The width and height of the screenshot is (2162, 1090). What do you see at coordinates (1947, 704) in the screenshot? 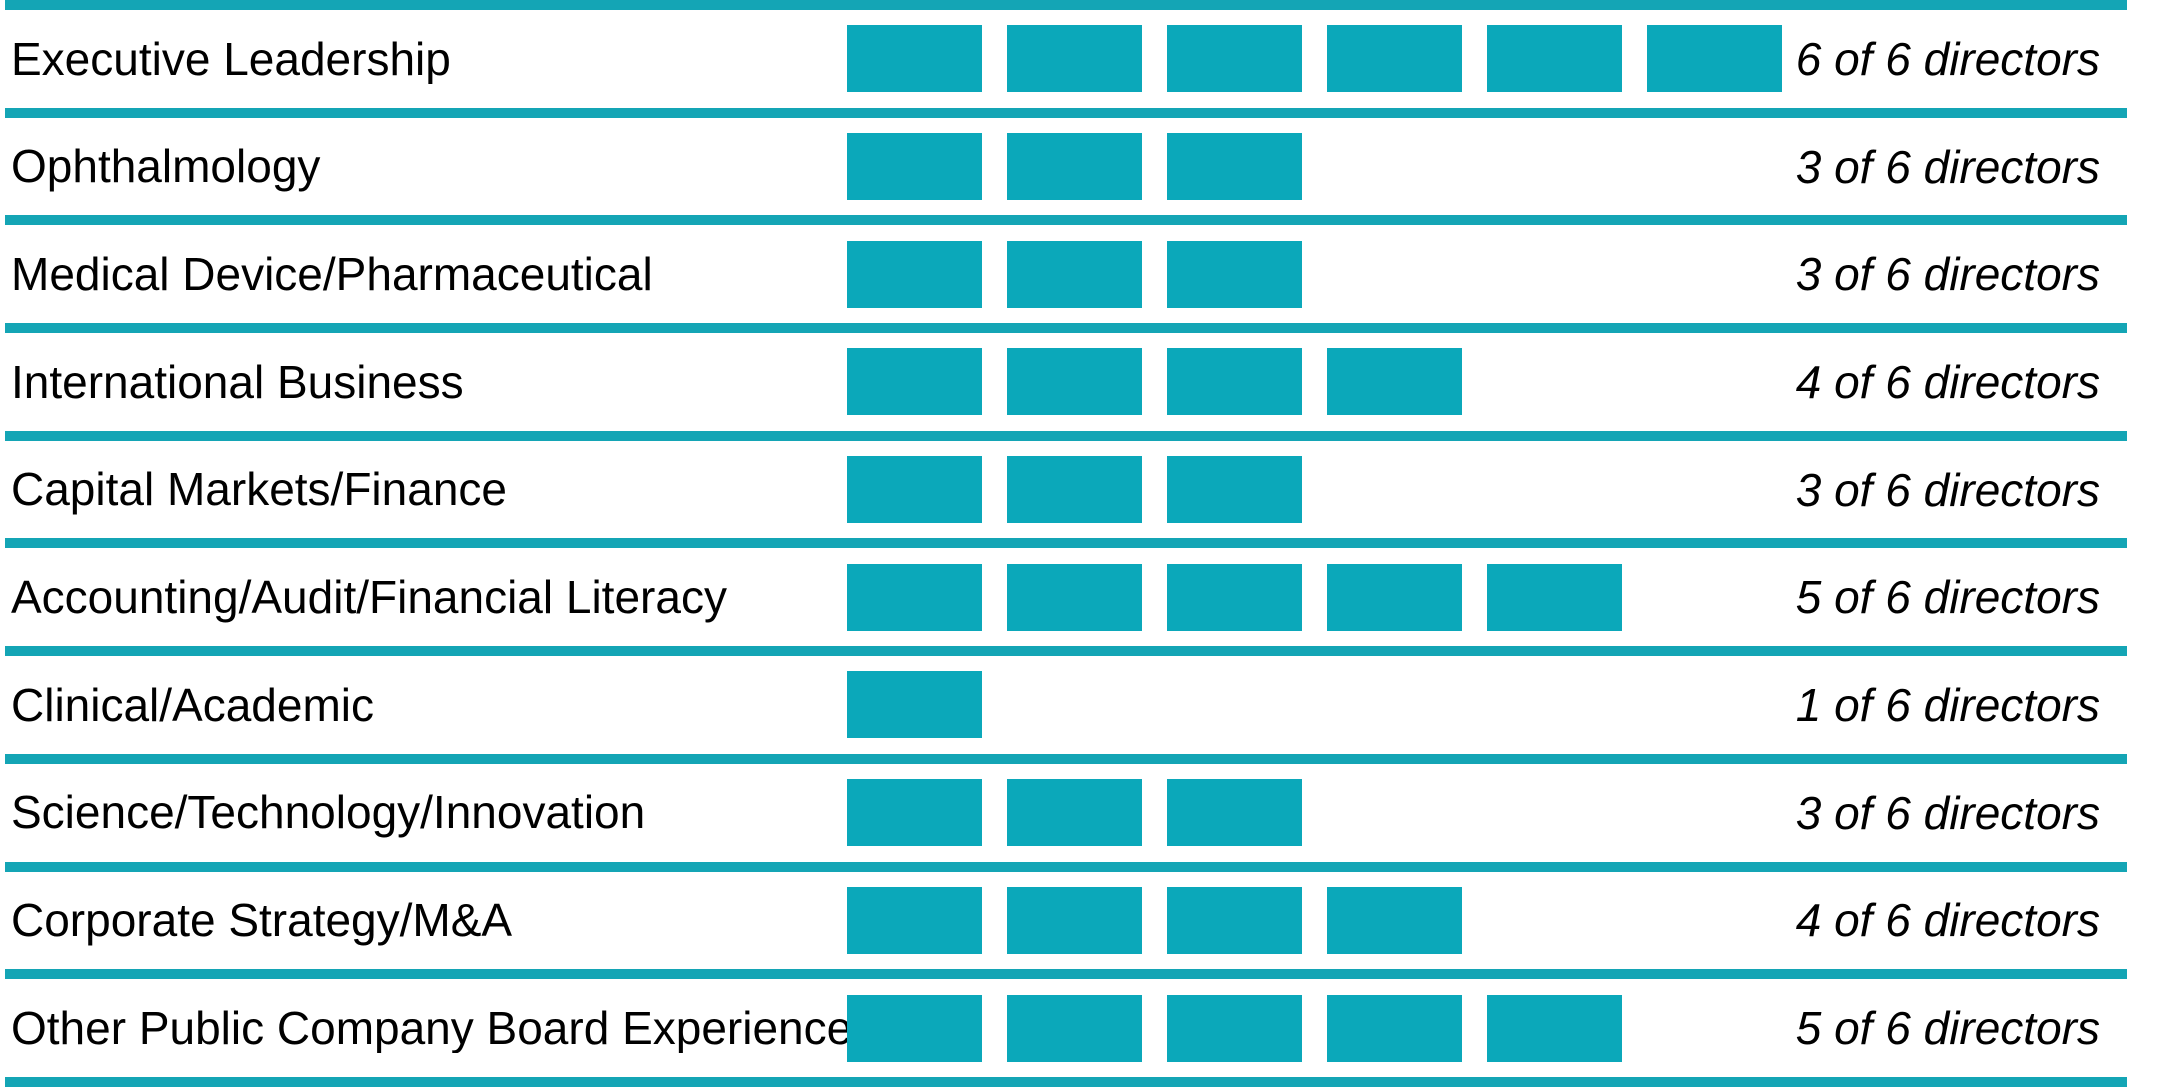
I see `director-count: 1 of 6 directors` at bounding box center [1947, 704].